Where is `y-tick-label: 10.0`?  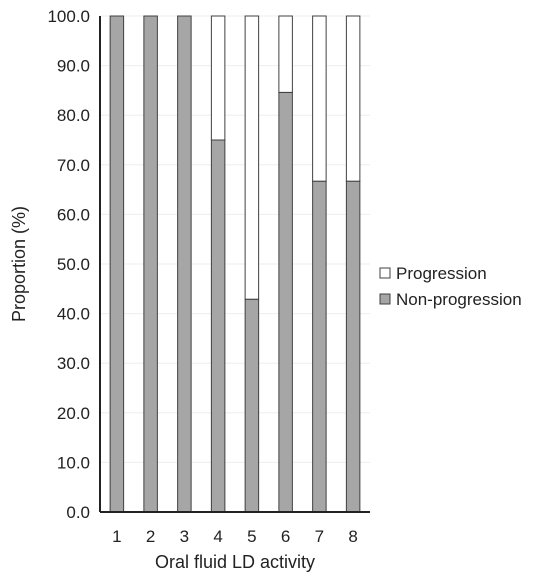
y-tick-label: 10.0 is located at coordinates (73, 462).